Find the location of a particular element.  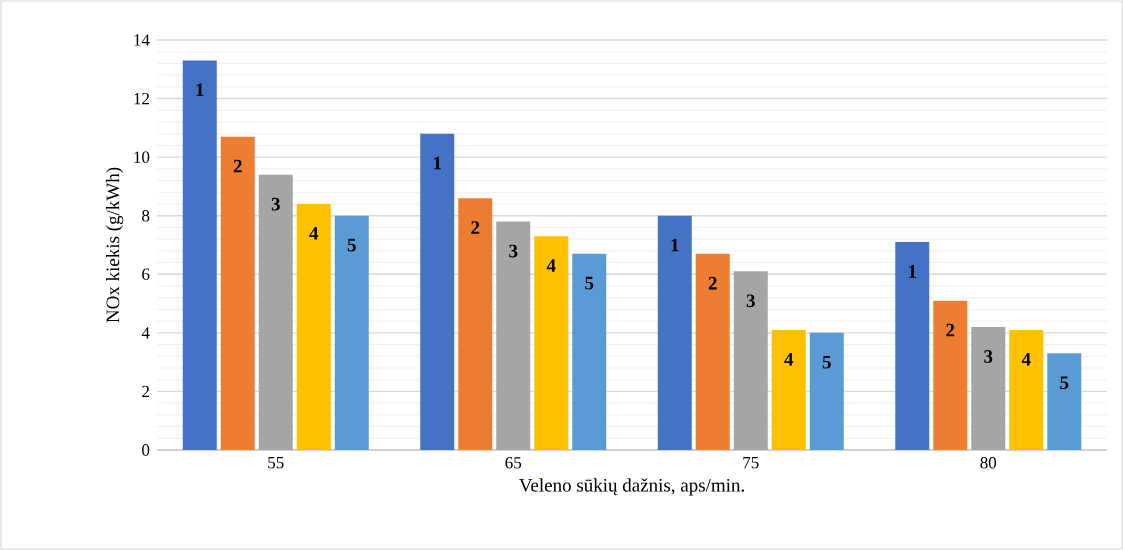

y-tick-label: 8 is located at coordinates (146, 215).